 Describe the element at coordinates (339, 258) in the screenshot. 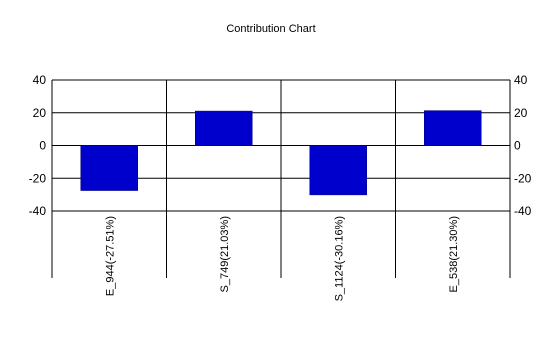

I see `category-label: S_1124(-30.16%)` at that location.